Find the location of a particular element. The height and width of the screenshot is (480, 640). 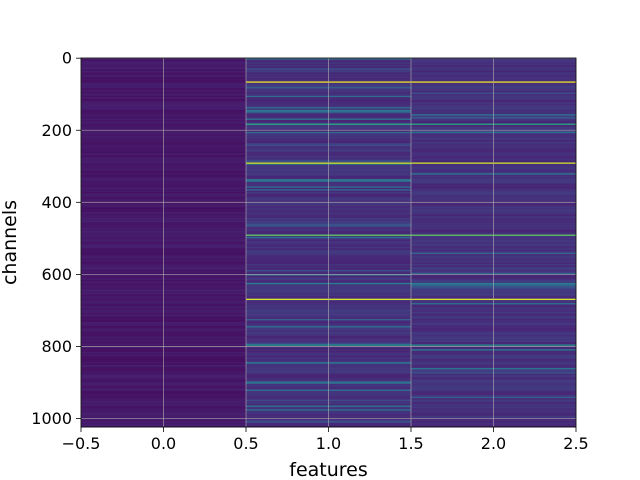

y-axis-ticks: 0 200 400 600 800 1000 is located at coordinates (56, 238).